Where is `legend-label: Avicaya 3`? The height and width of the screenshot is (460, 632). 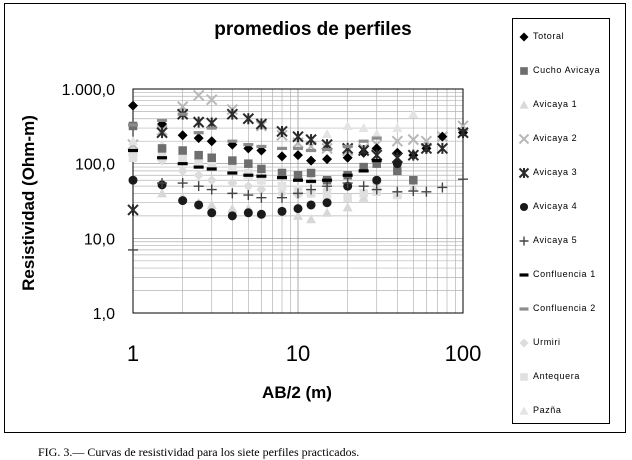 legend-label: Avicaya 3 is located at coordinates (555, 172).